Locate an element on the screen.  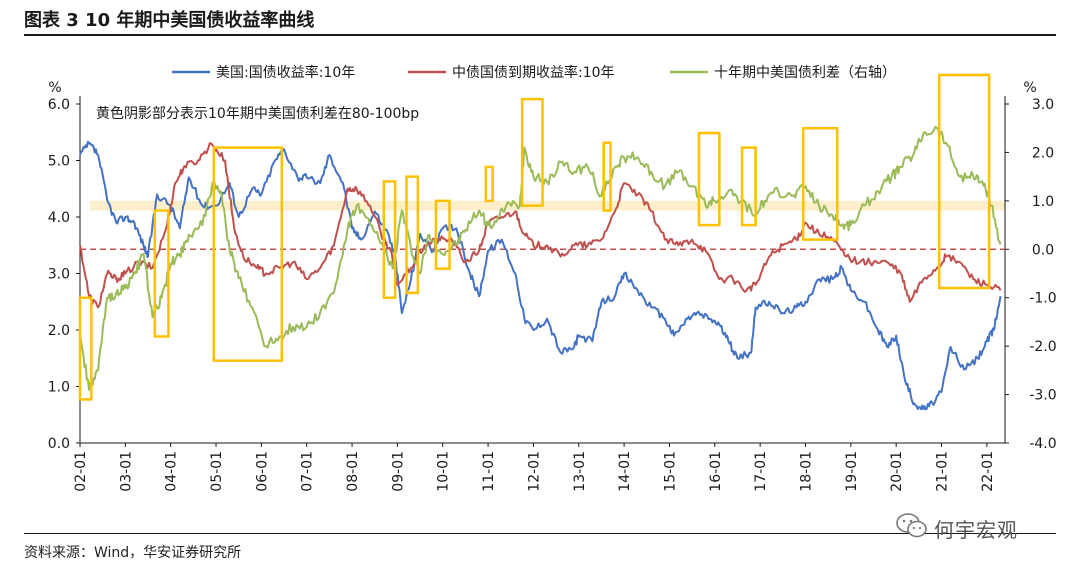
watermark-text: 何宇宏观 is located at coordinates (976, 530).